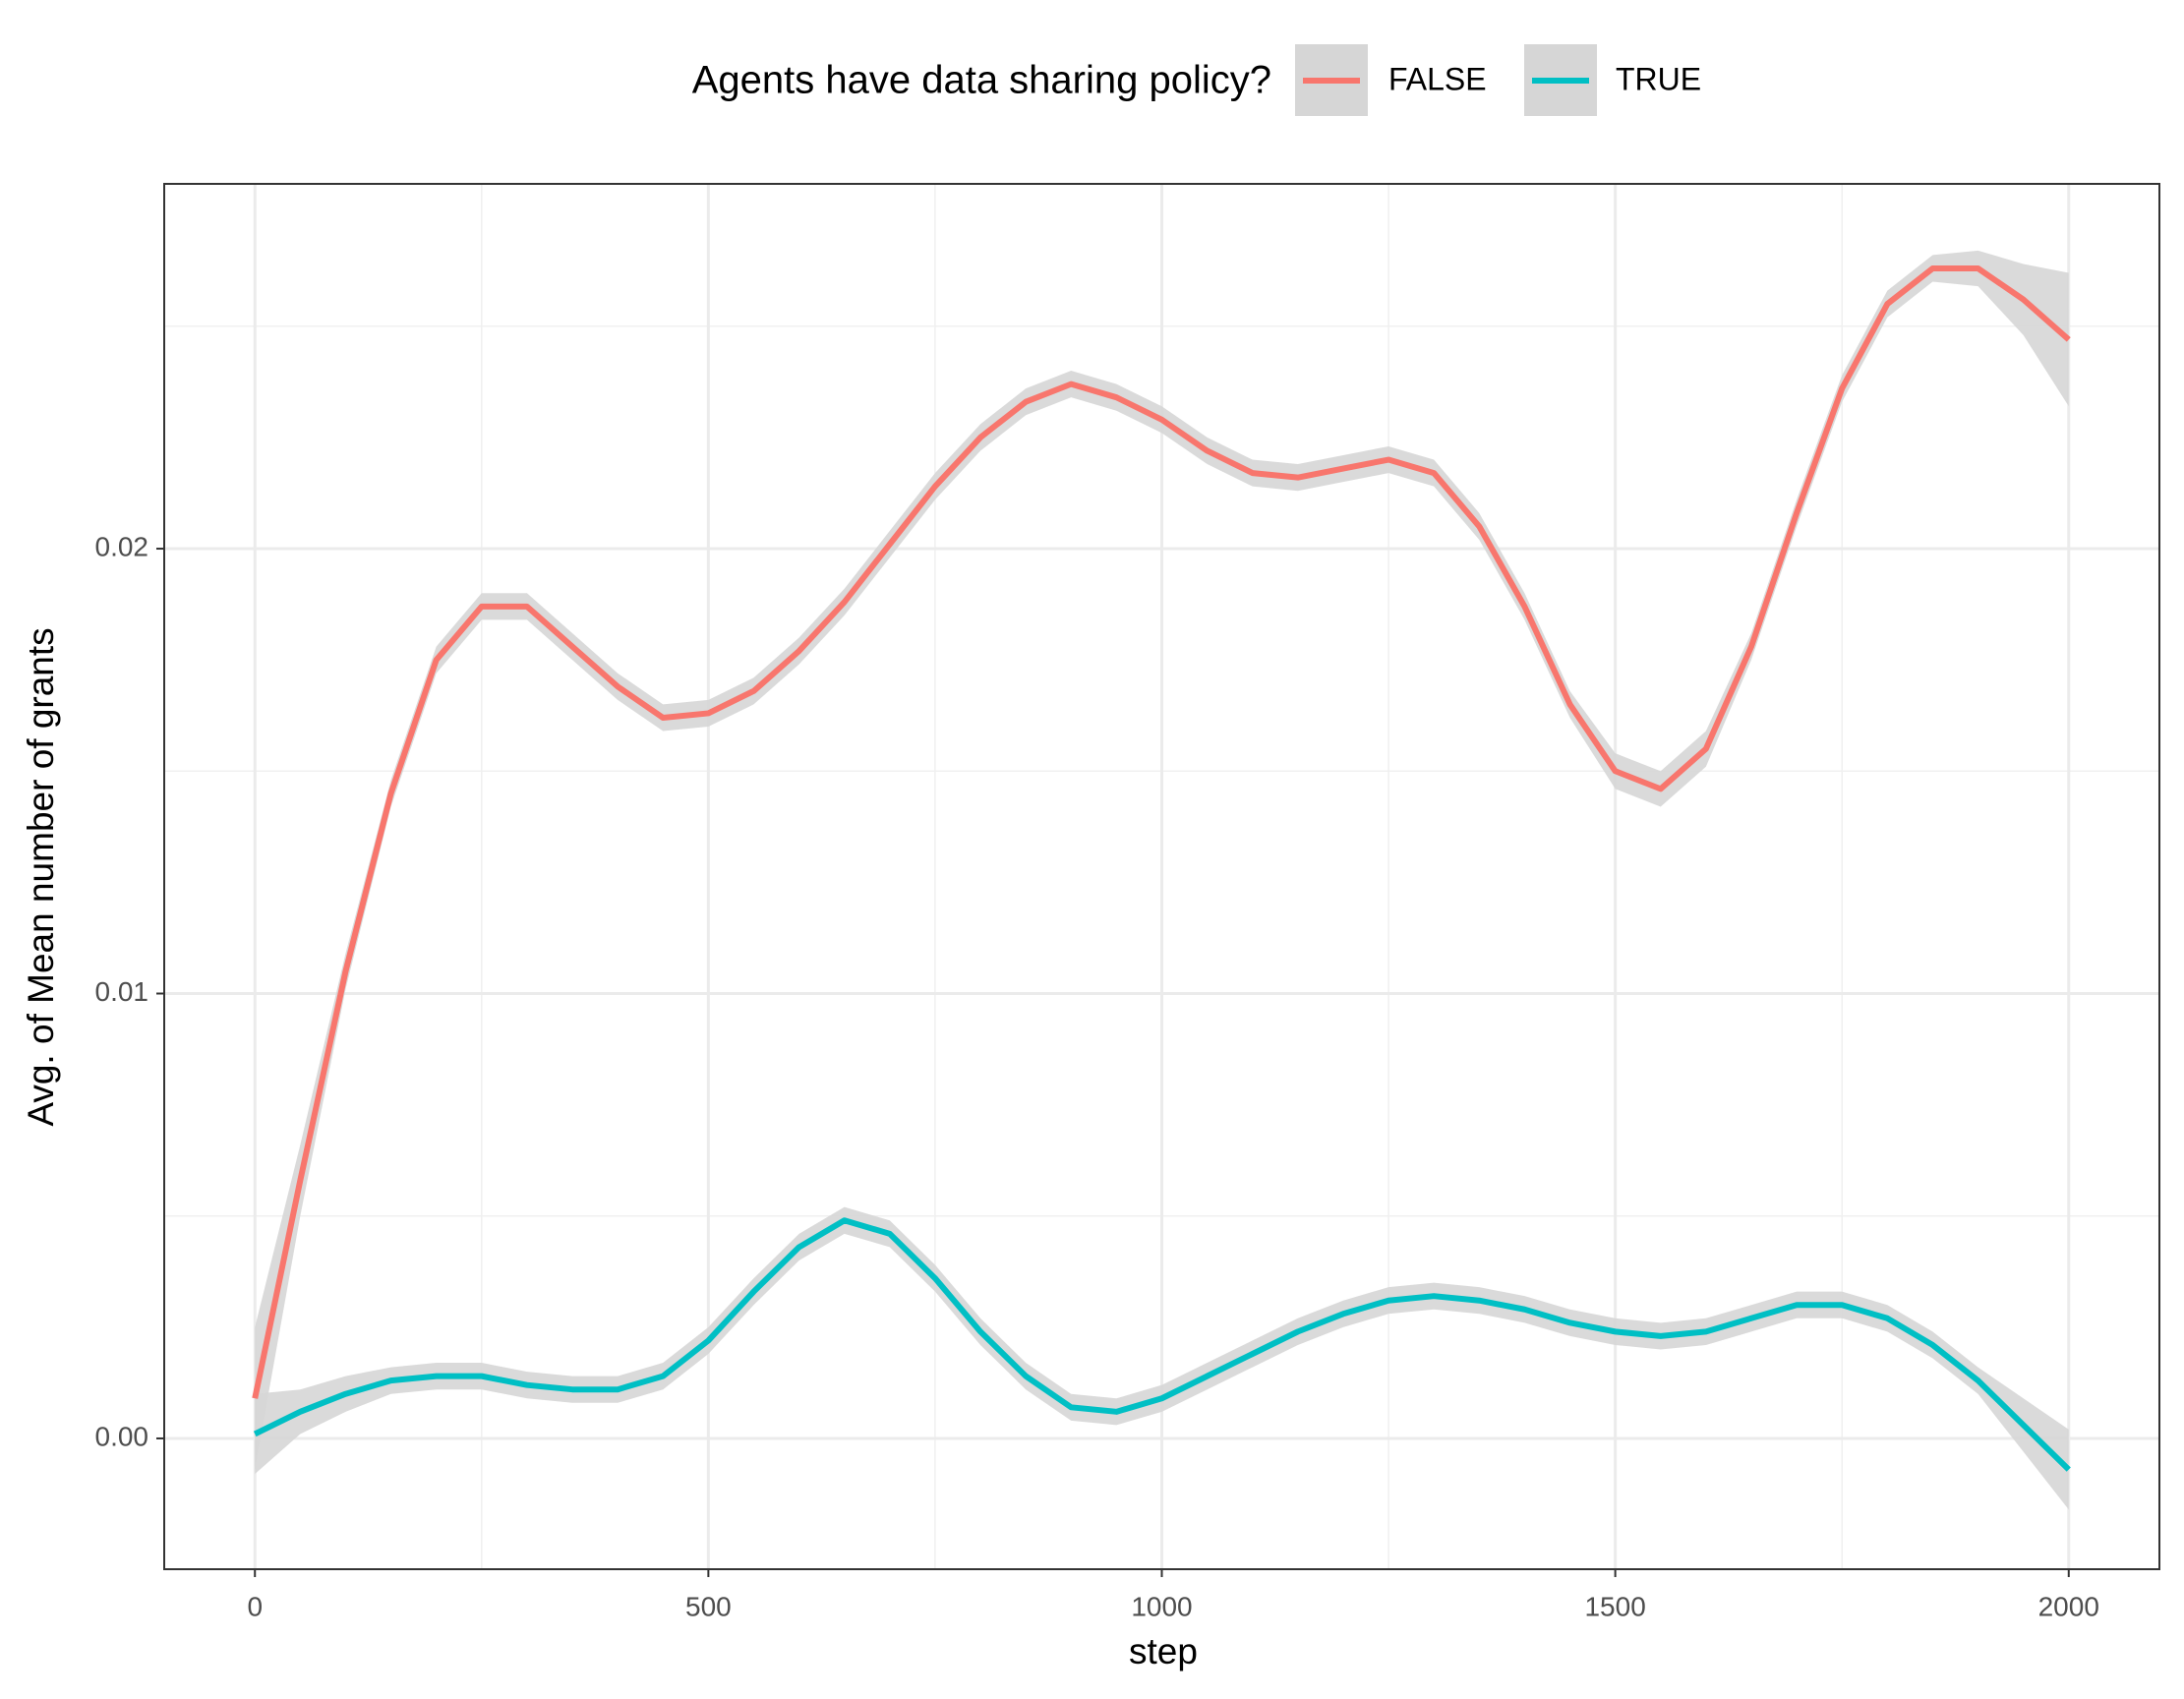  I want to click on y-tick-label: 0.01, so click(122, 991).